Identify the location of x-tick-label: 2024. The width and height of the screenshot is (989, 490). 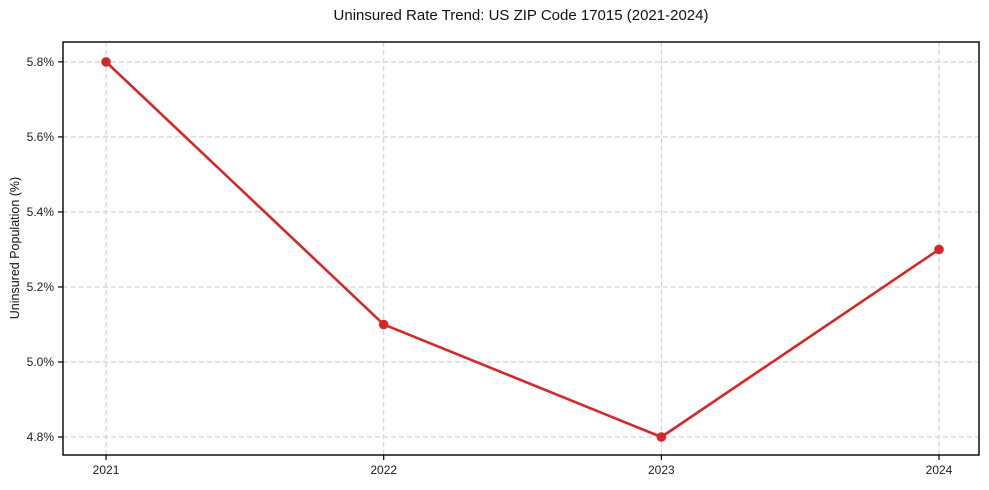
(939, 470).